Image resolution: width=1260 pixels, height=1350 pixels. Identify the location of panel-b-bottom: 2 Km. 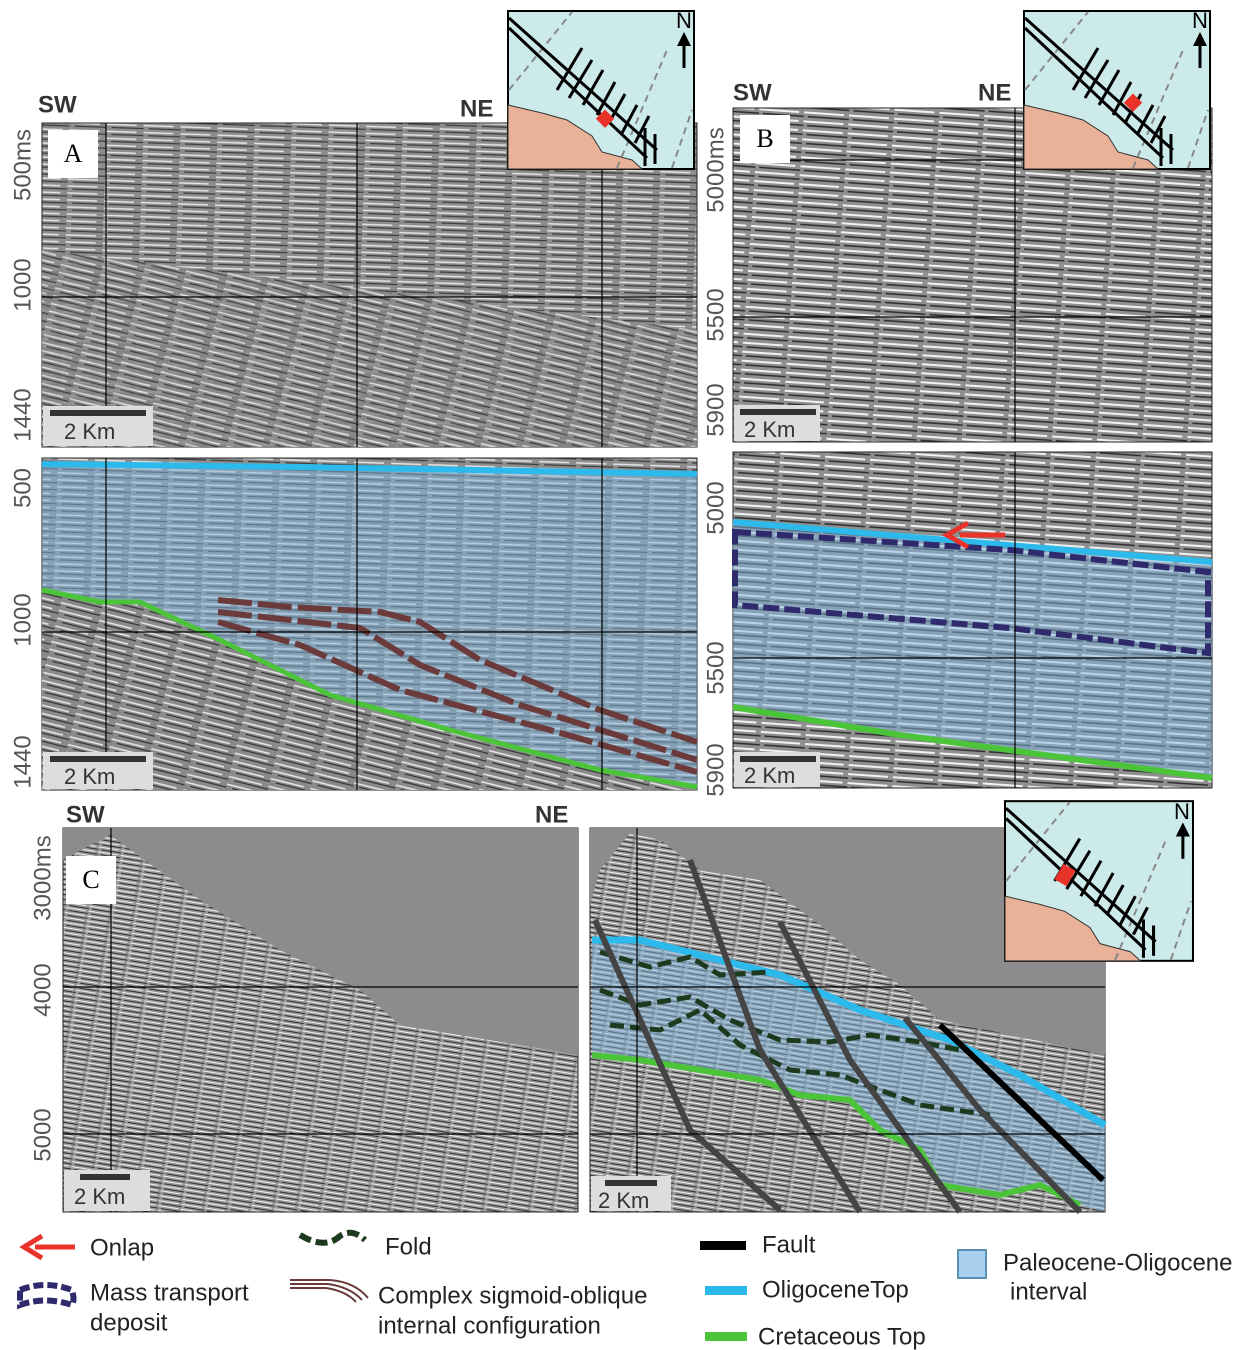
(972, 620).